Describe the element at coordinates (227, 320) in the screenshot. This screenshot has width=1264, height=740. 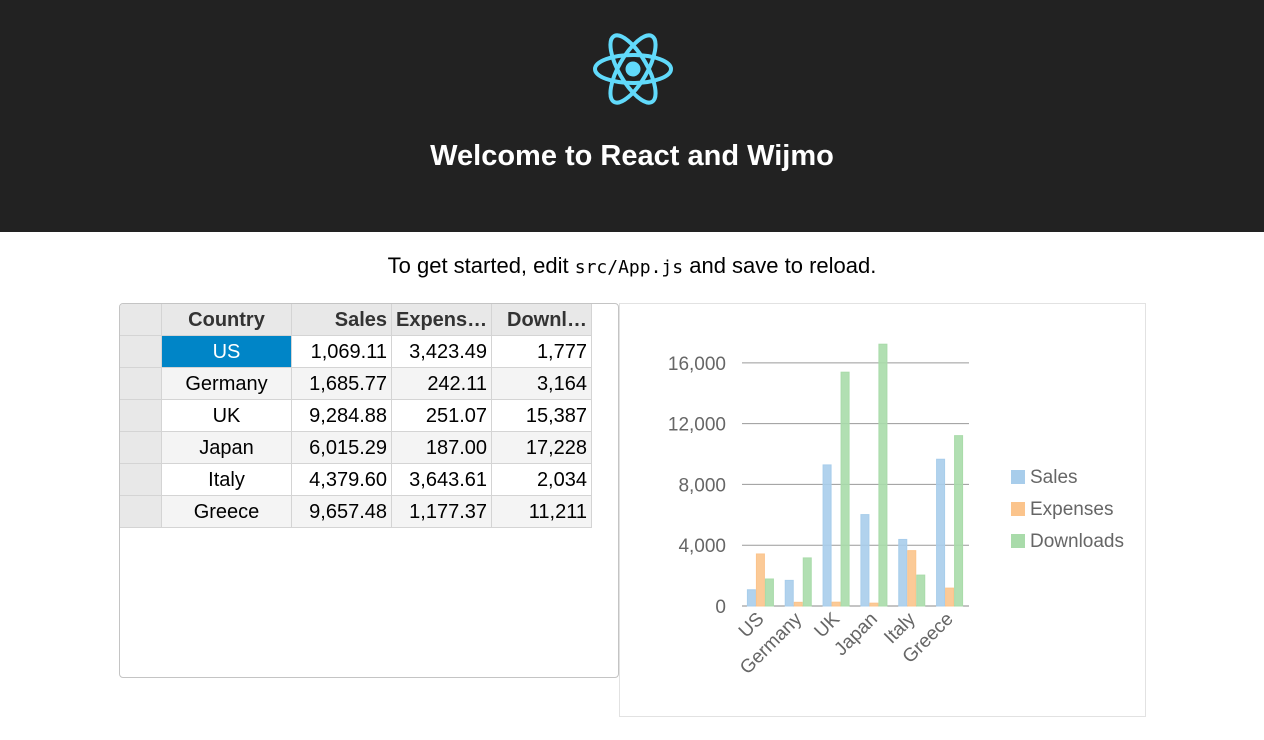
I see `column-header-country: Country` at that location.